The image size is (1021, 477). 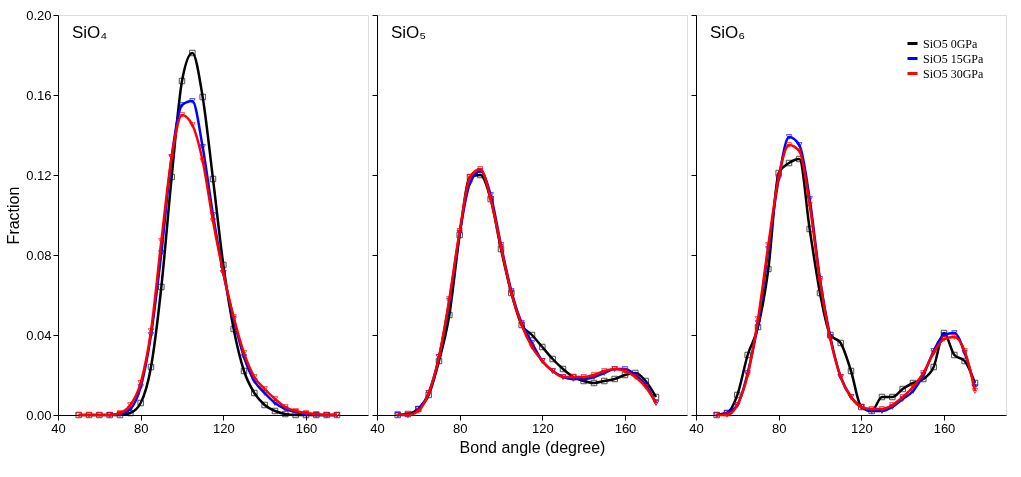 I want to click on chart-title: SiO₄, so click(x=90, y=32).